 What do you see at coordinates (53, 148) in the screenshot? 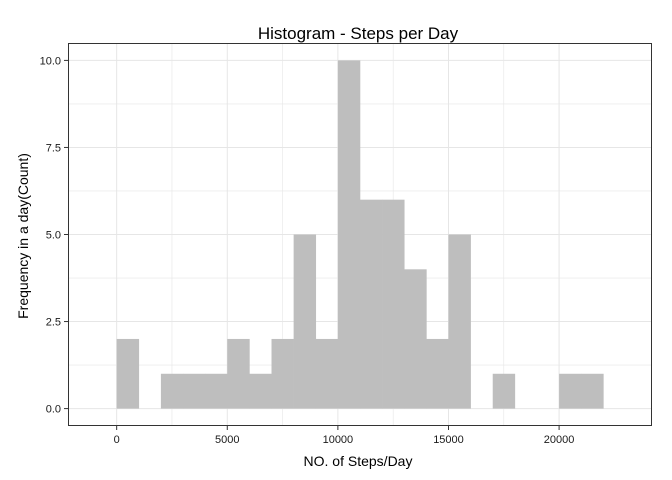
I see `y-tick-label: 7.5` at bounding box center [53, 148].